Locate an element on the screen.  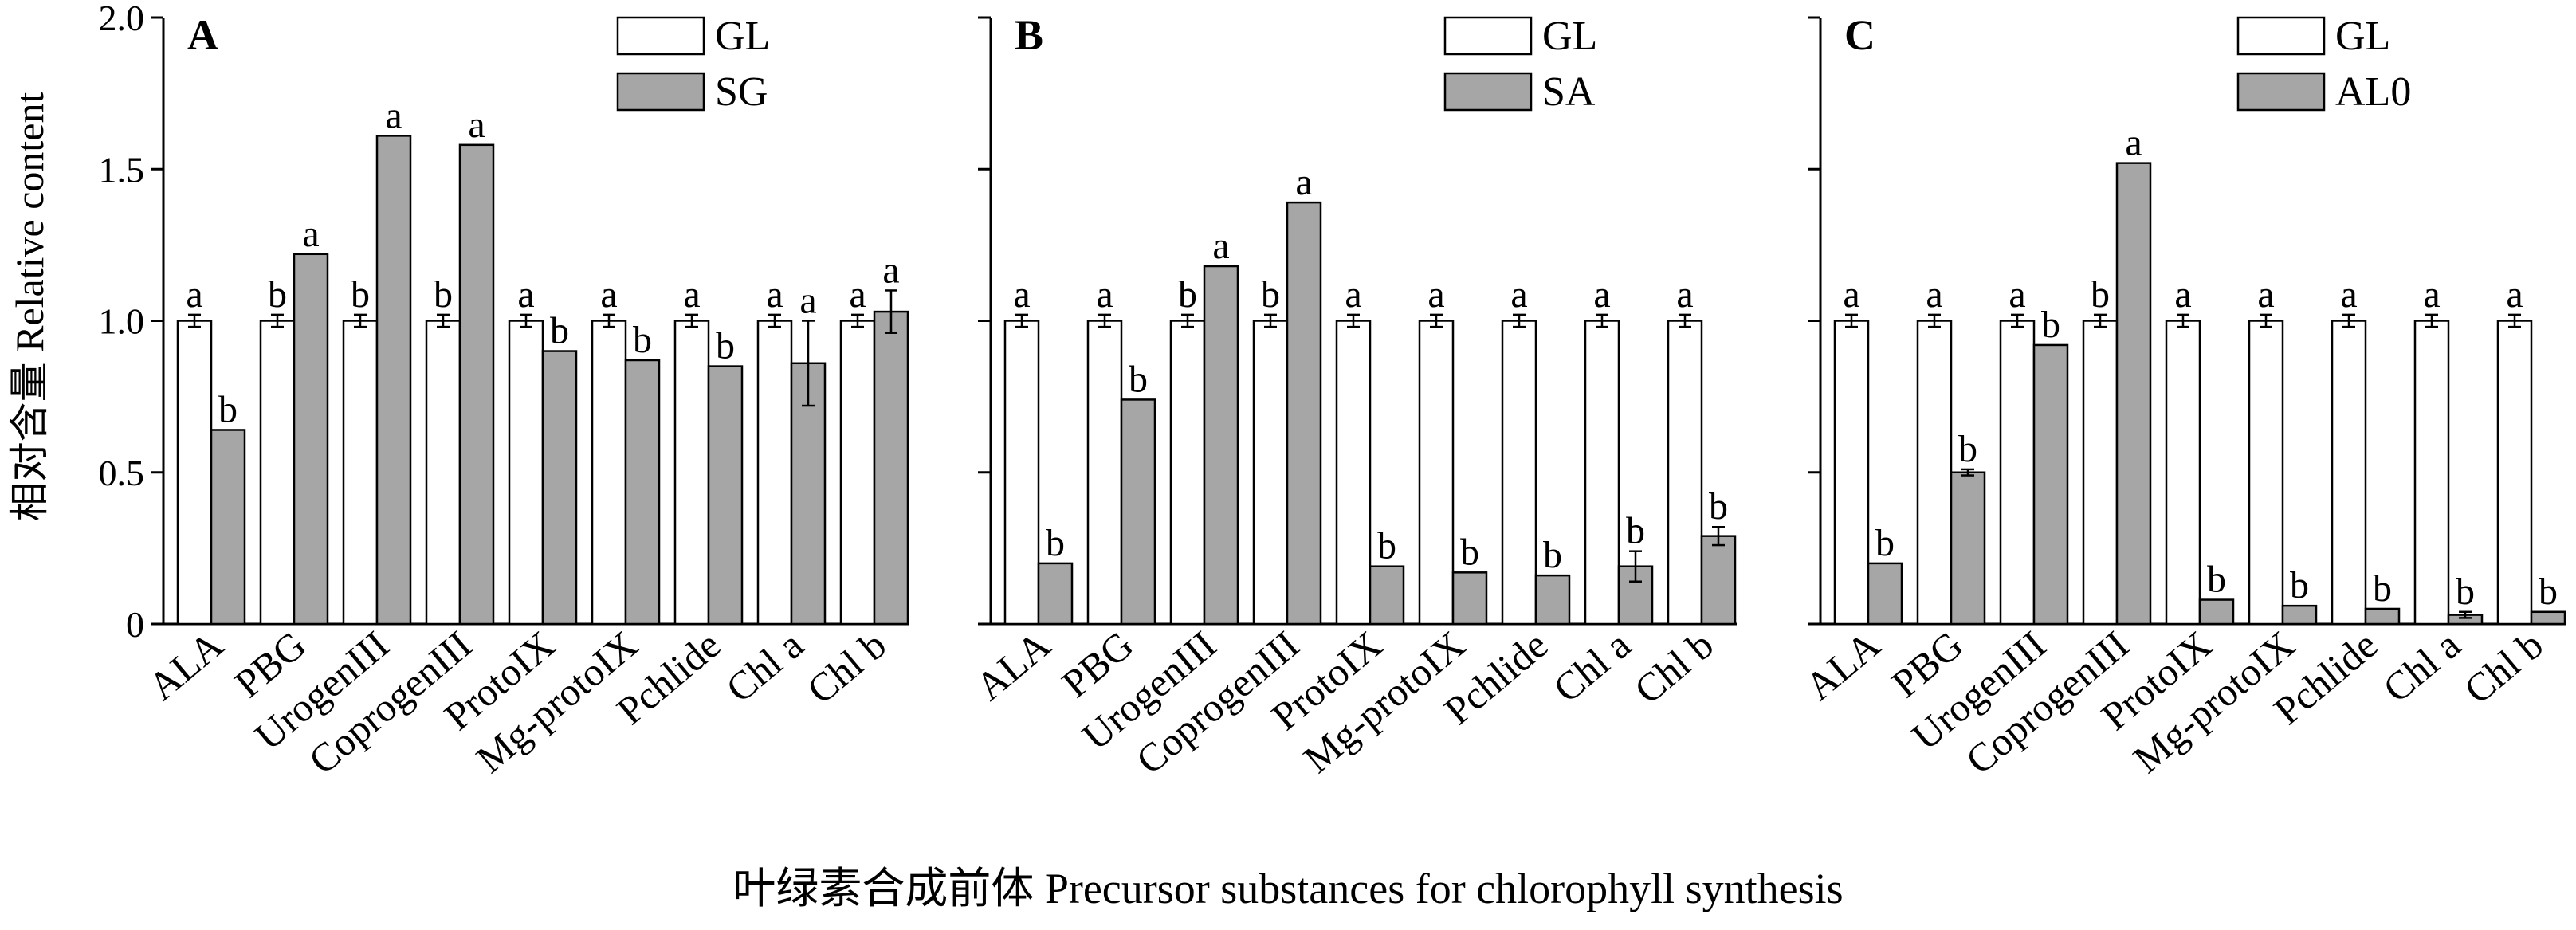
x-tick-label: Chl a is located at coordinates (1592, 667).